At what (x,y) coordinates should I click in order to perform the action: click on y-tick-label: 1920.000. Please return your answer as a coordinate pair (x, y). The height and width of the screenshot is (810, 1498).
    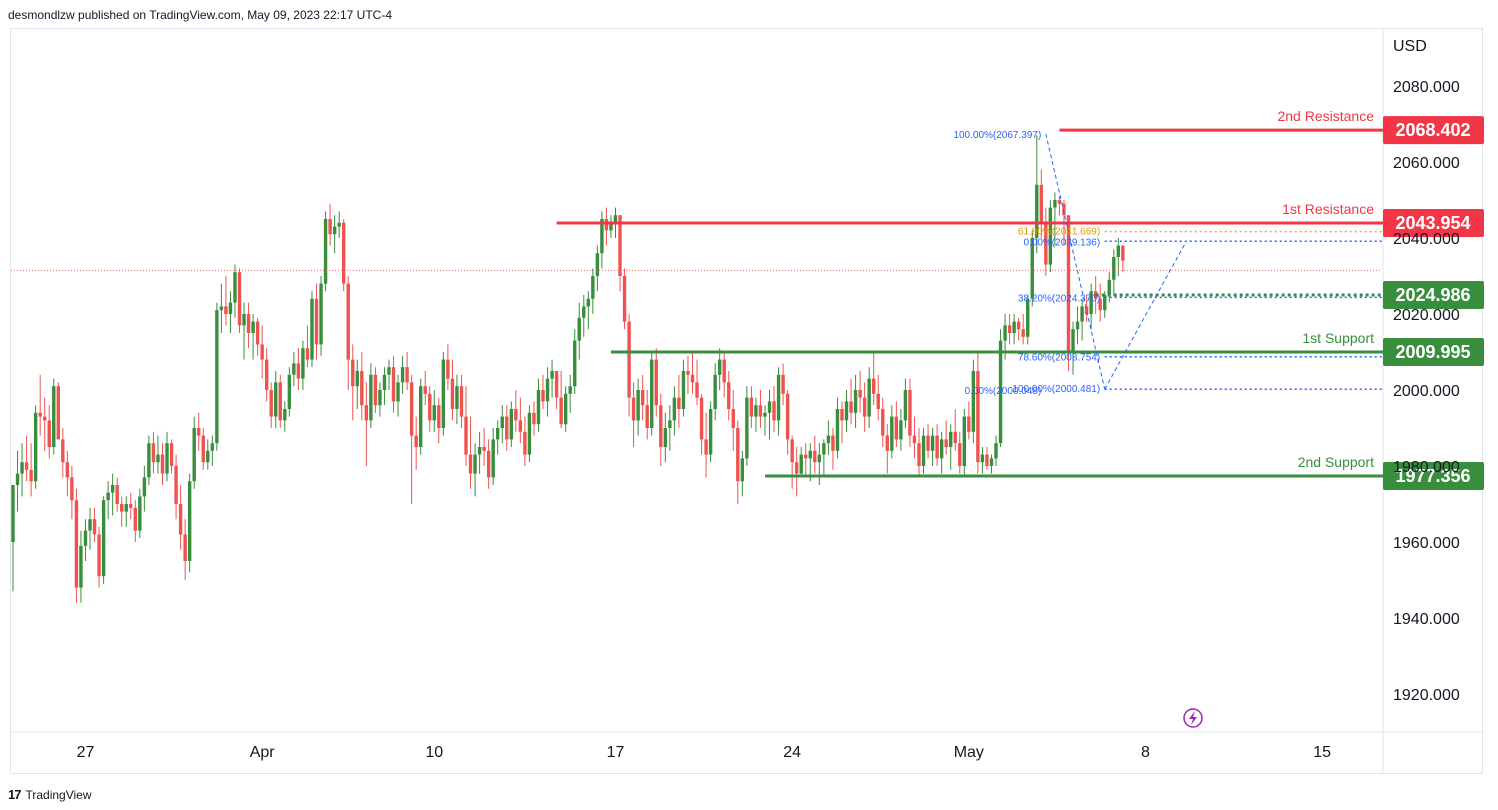
    Looking at the image, I should click on (1426, 695).